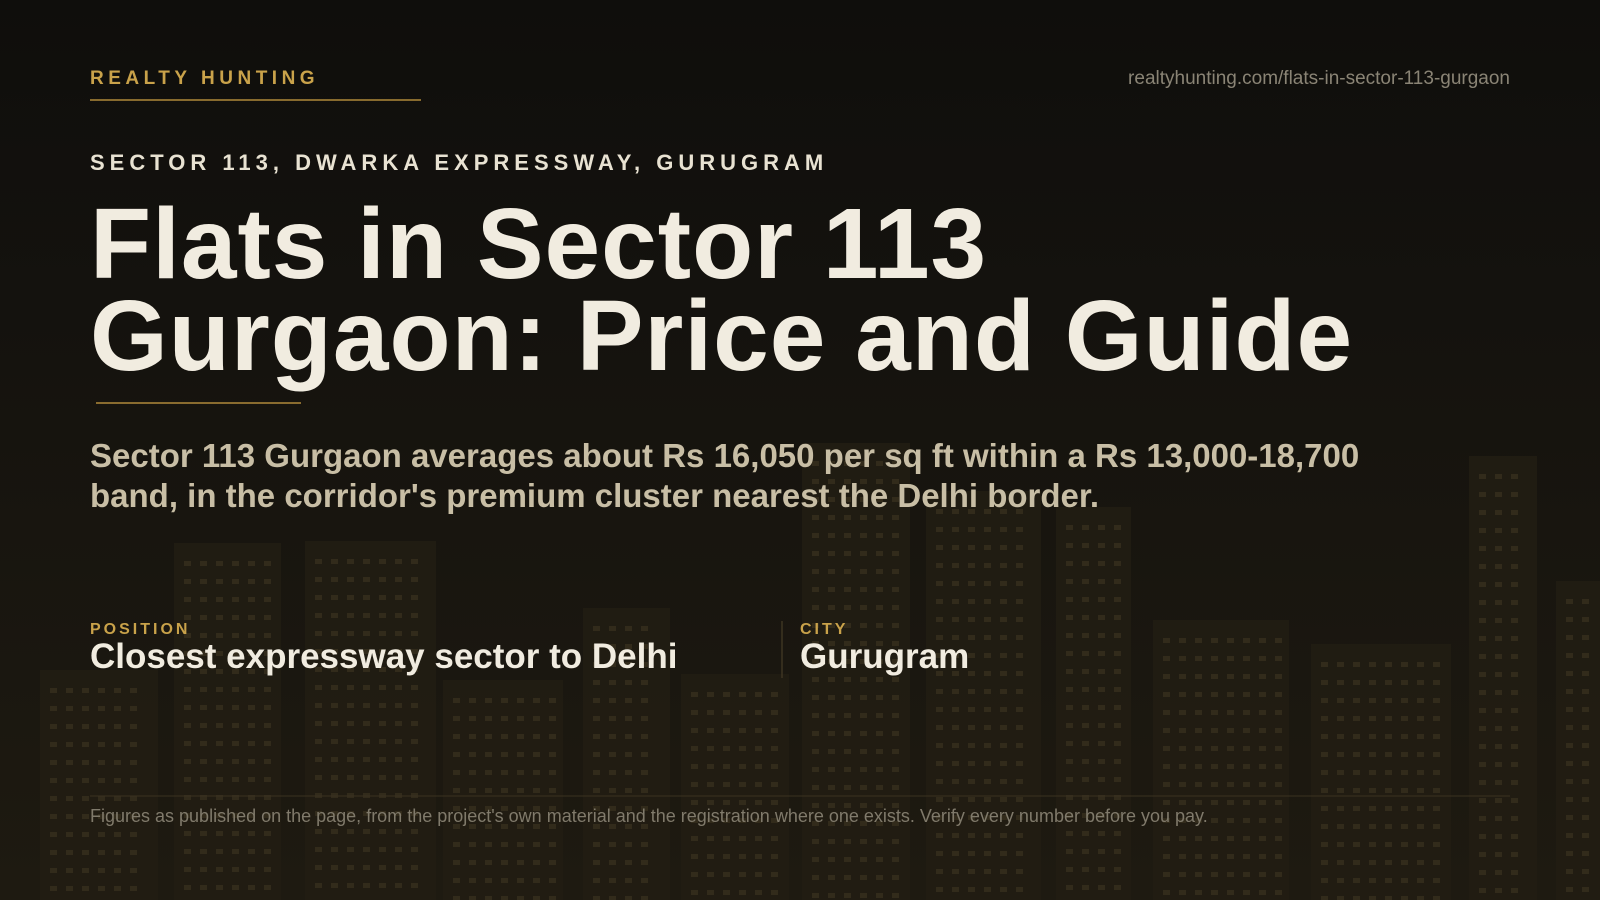 This screenshot has width=1600, height=900. What do you see at coordinates (1221, 760) in the screenshot?
I see `building` at bounding box center [1221, 760].